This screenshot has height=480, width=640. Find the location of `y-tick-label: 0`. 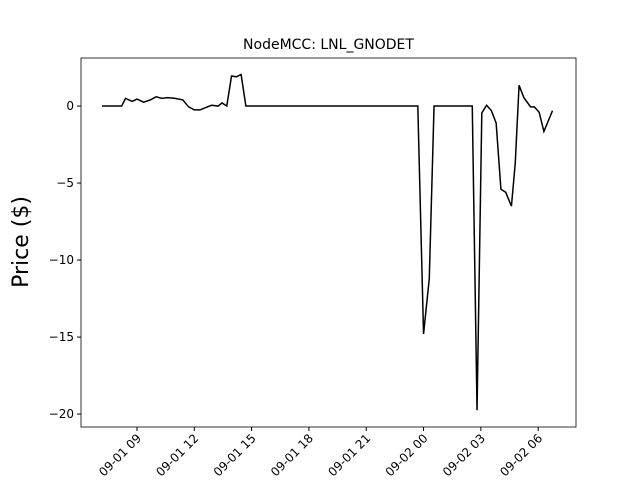

y-tick-label: 0 is located at coordinates (70, 106).